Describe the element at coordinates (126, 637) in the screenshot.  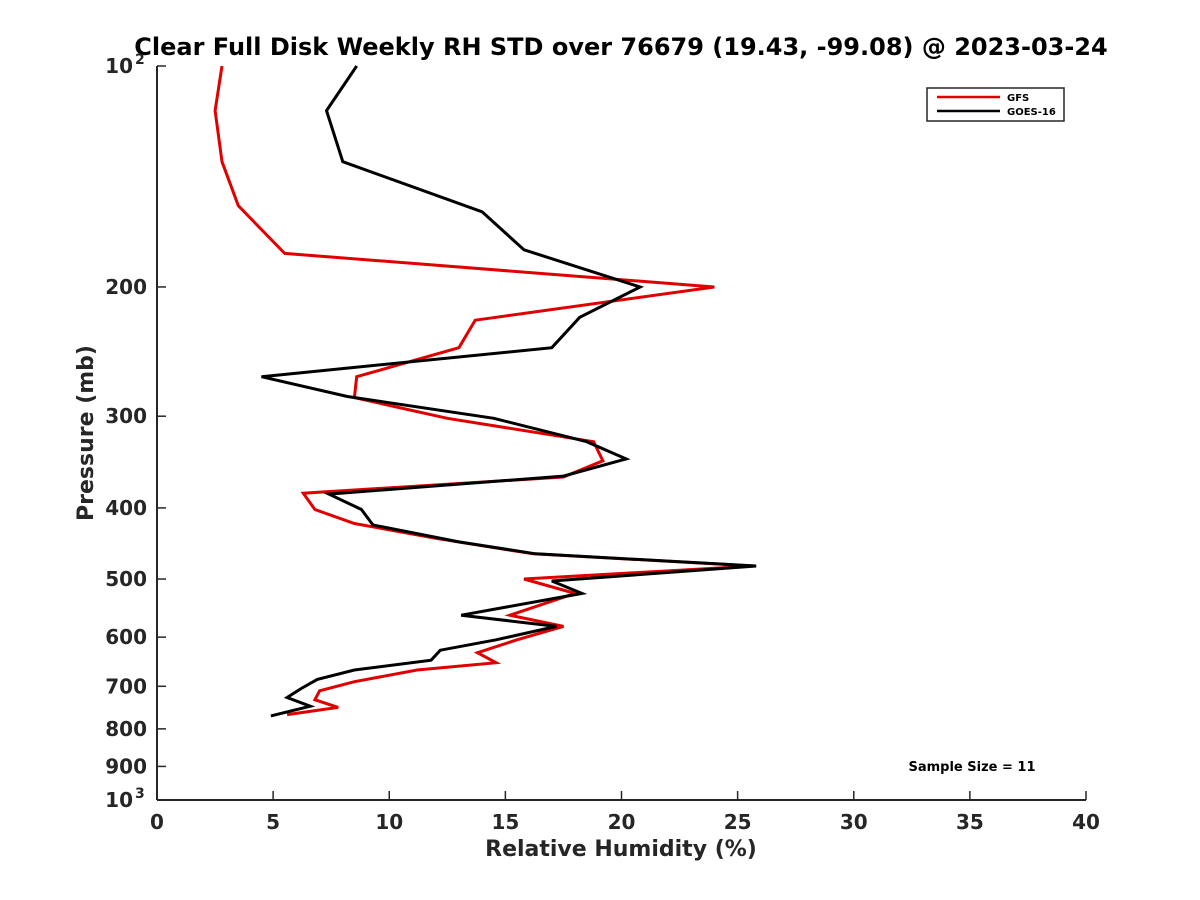
I see `y-tick-label: 600` at that location.